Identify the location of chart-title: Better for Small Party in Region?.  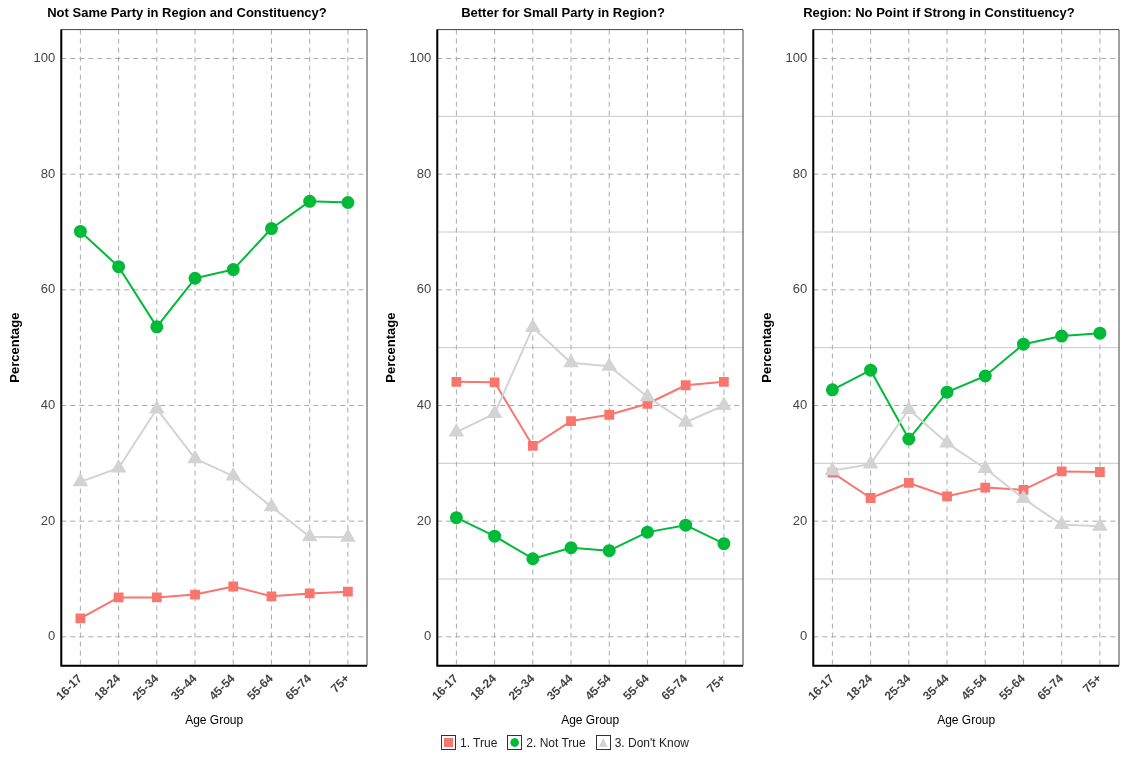
(563, 13).